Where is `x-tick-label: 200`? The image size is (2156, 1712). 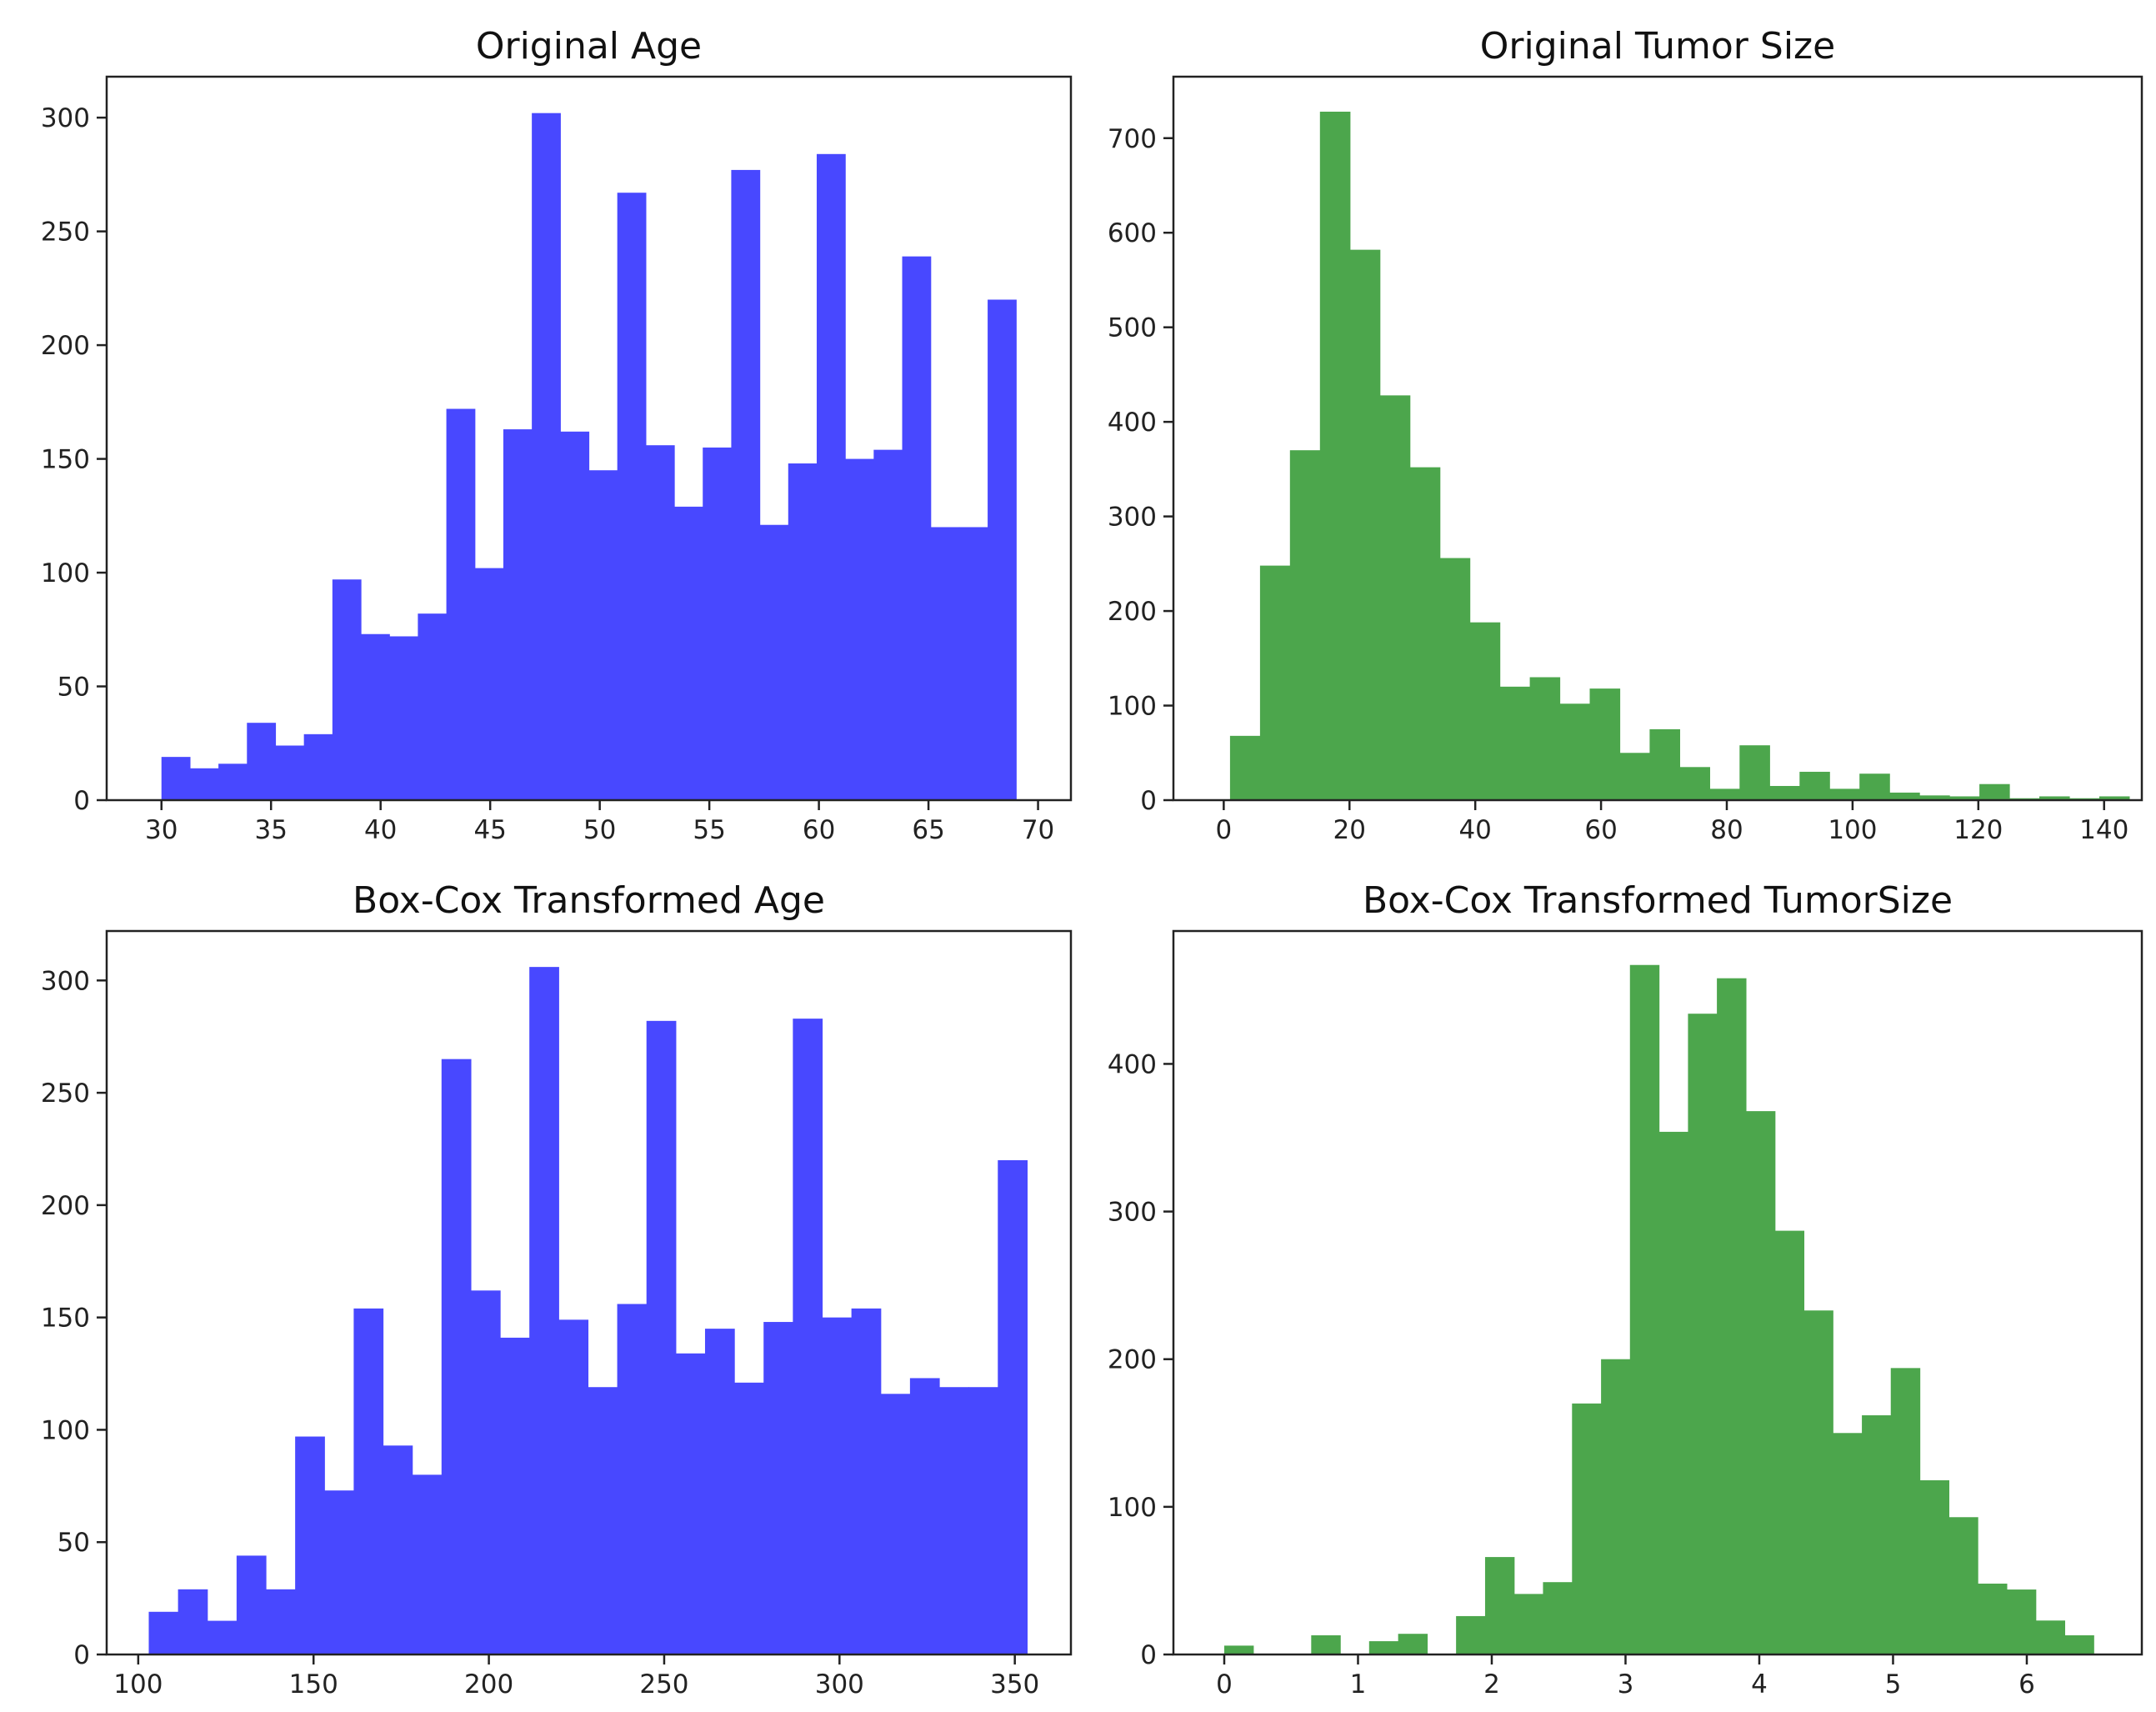 x-tick-label: 200 is located at coordinates (488, 1684).